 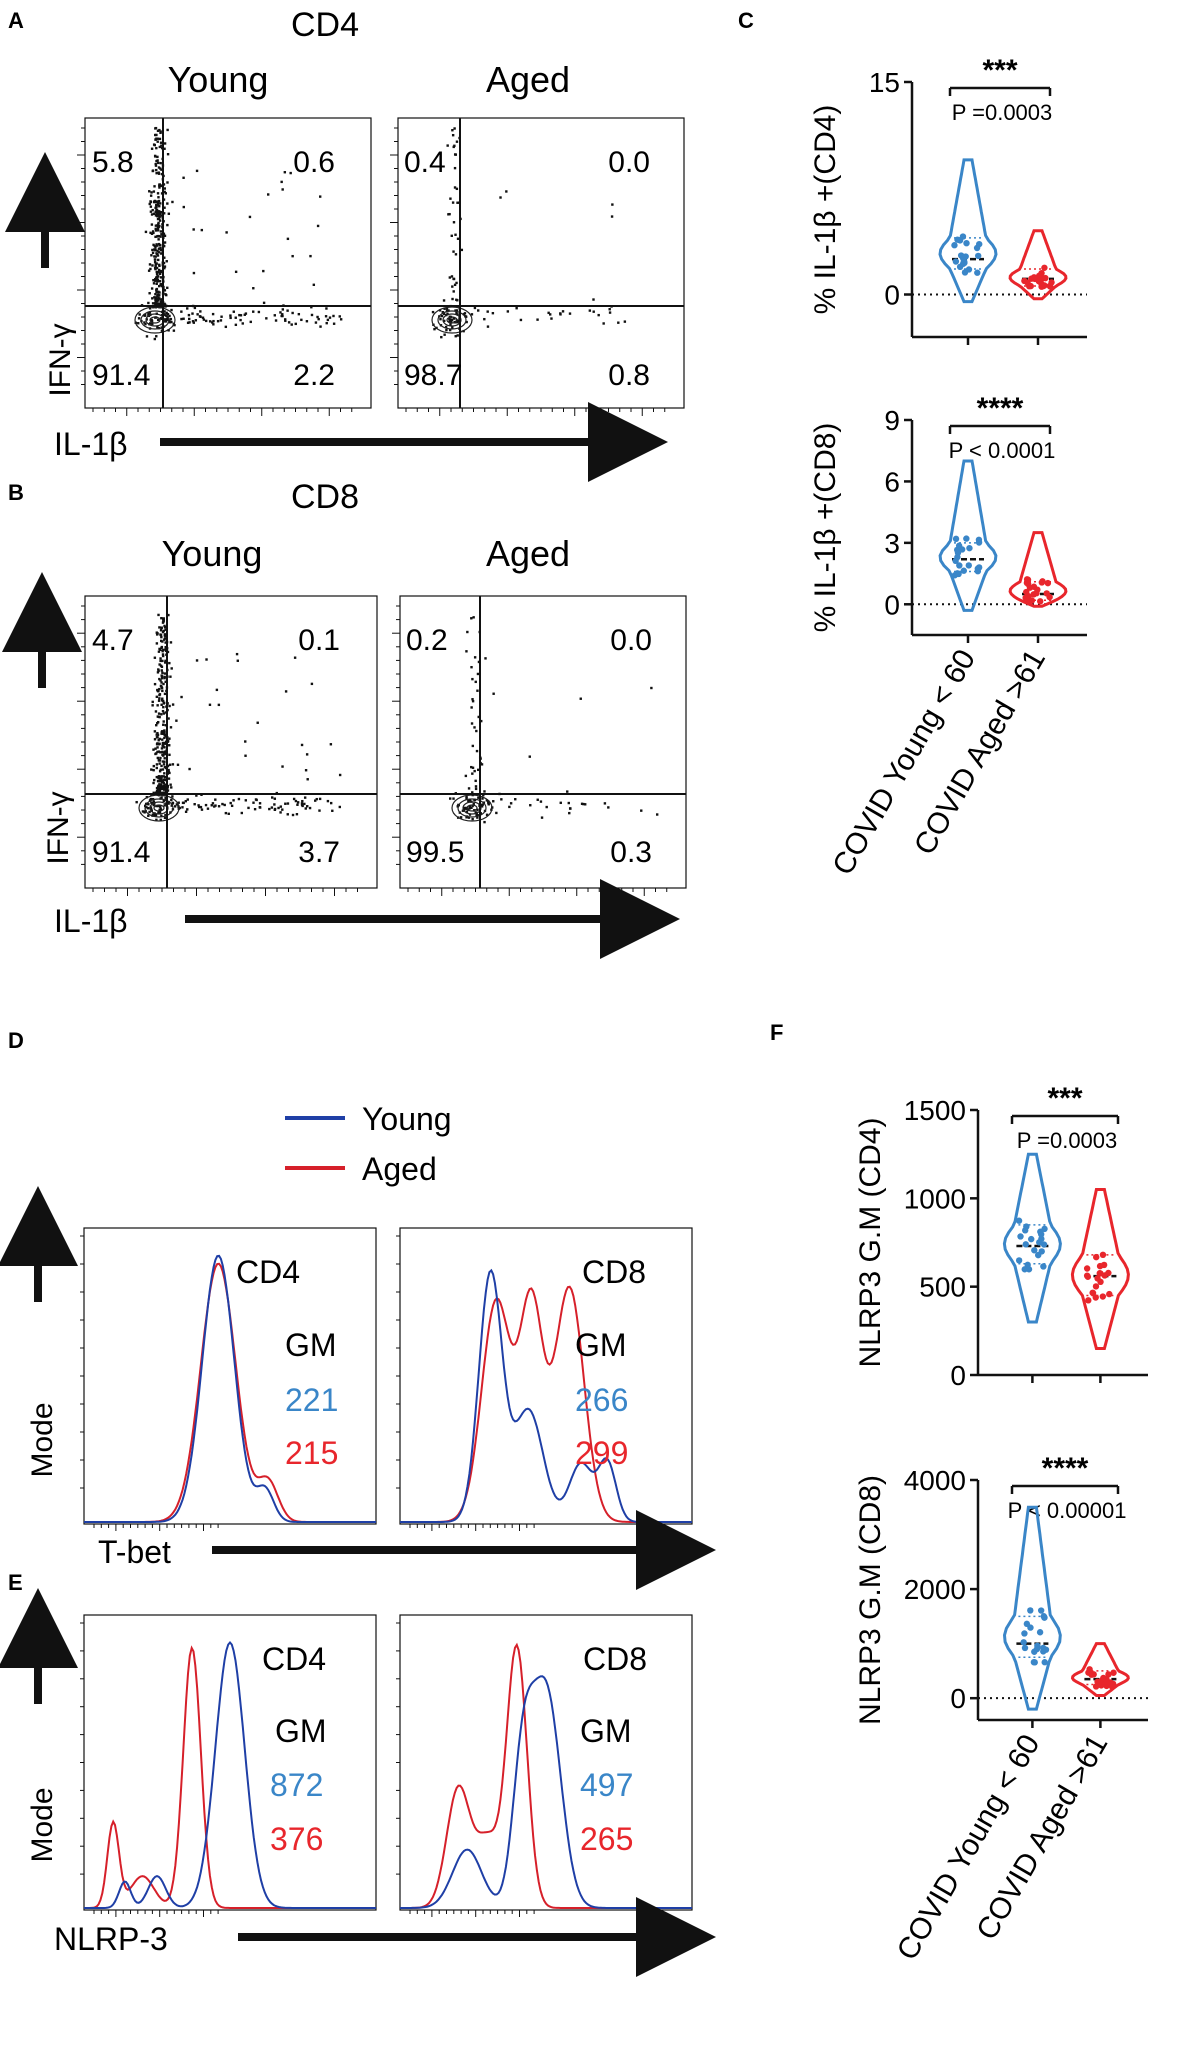 I want to click on panel-c-cd4-violin-ytick-label: 15, so click(x=884, y=82).